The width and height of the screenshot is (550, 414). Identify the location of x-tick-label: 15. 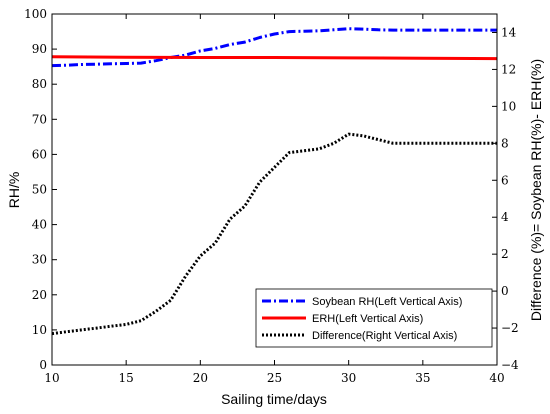
(126, 378).